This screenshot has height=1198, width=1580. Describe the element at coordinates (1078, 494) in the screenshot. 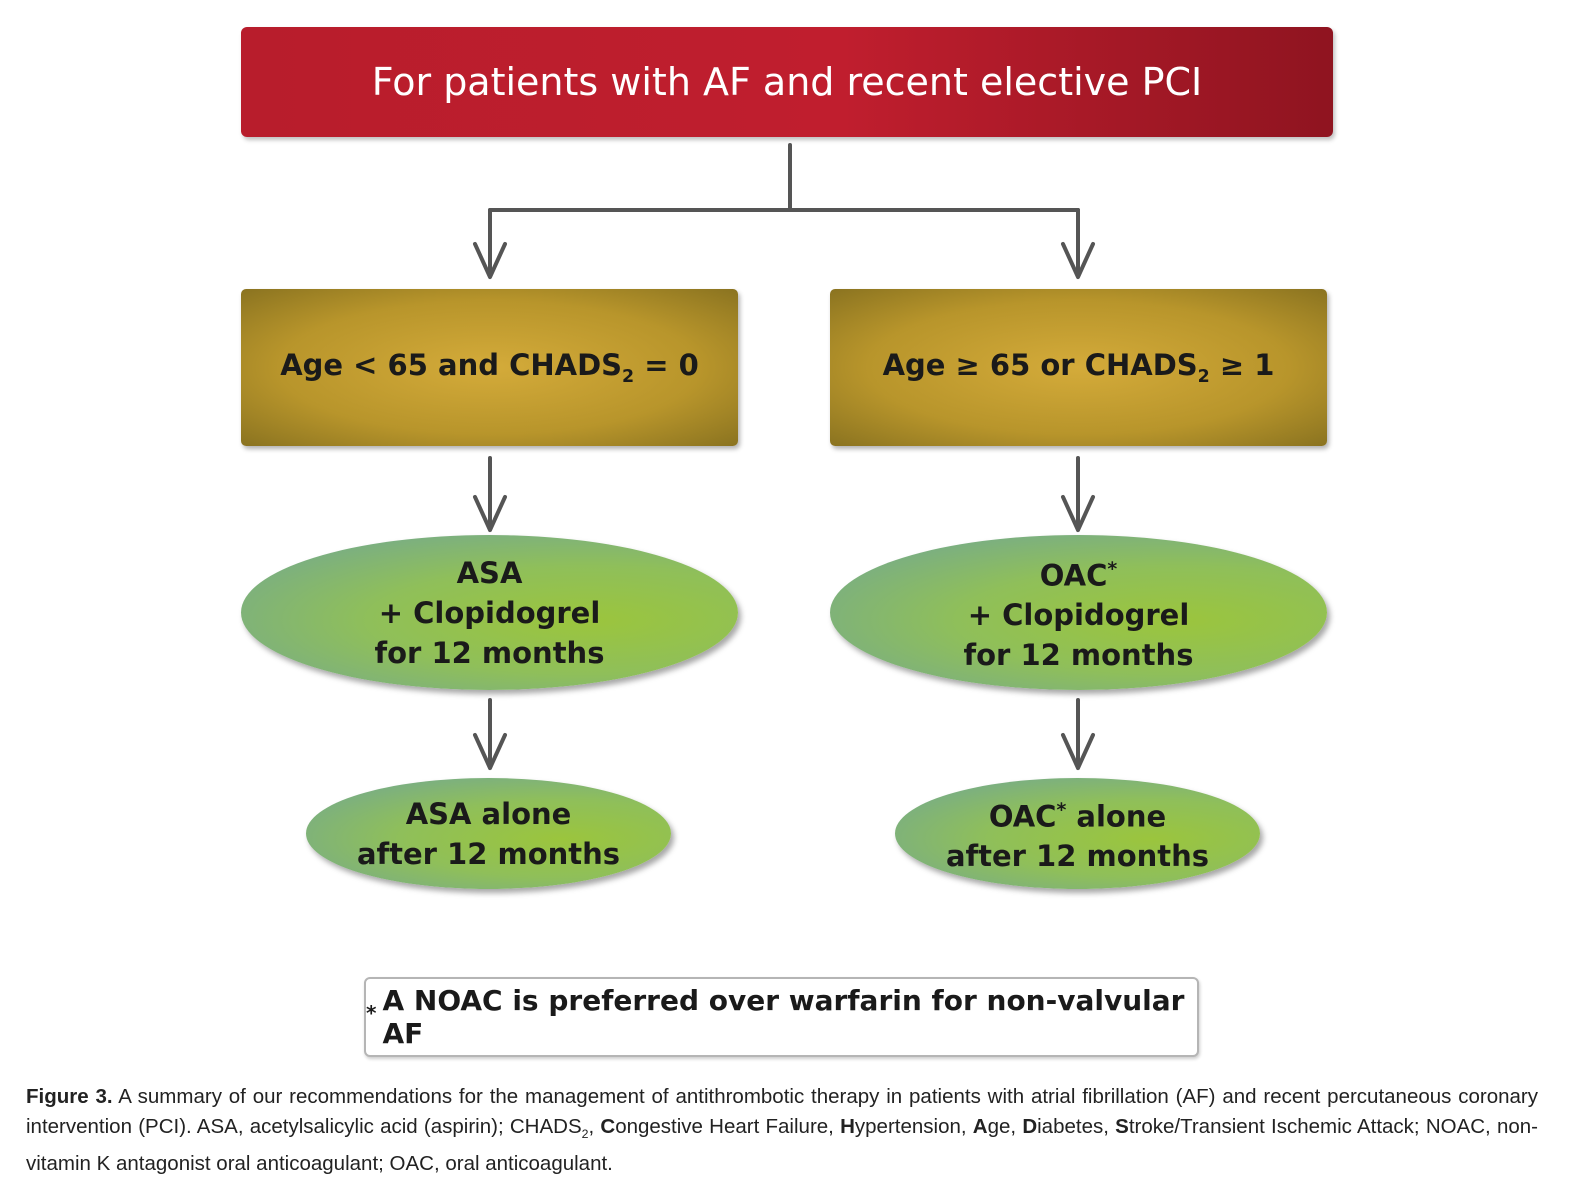

I see `arrow-to-right-therapy` at that location.